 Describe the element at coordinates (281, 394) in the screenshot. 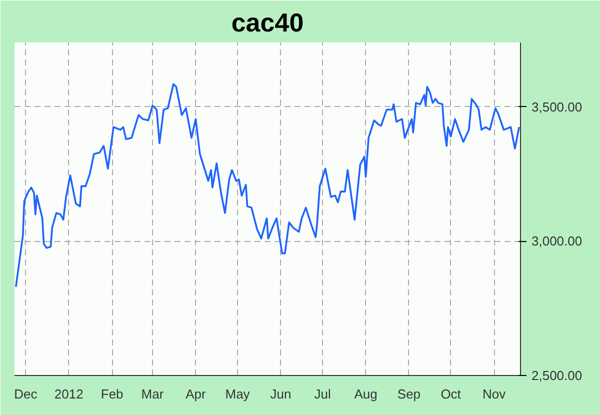

I see `x-tick-label: Jun` at that location.